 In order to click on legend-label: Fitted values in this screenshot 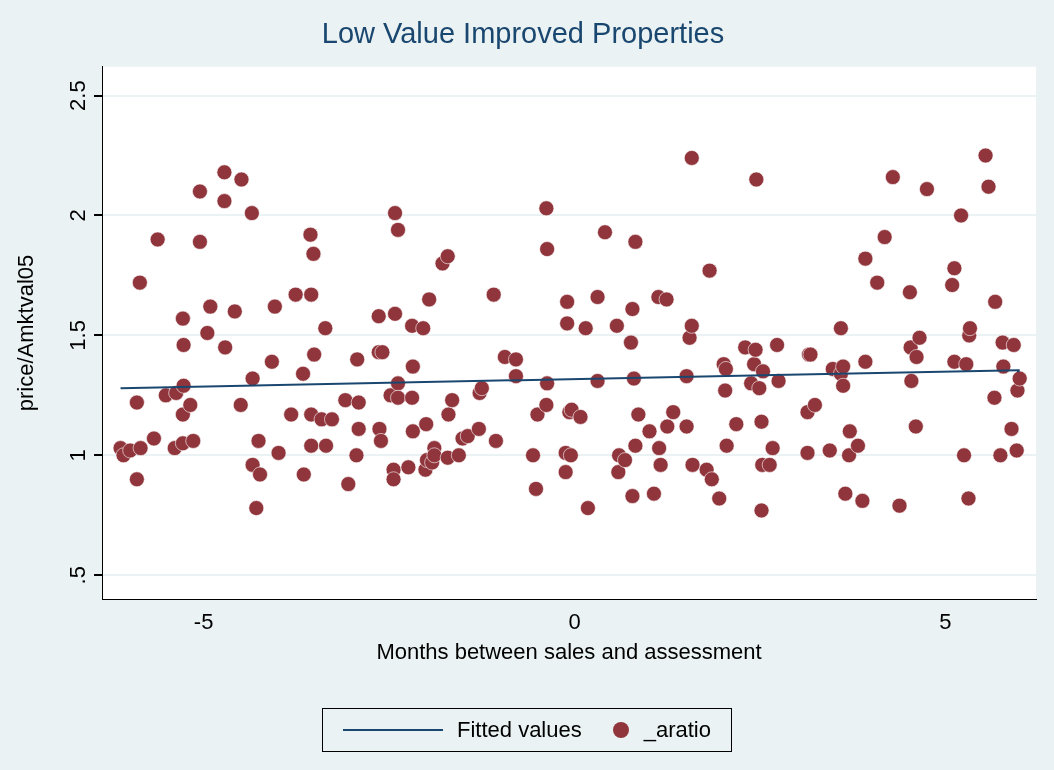, I will do `click(519, 730)`.